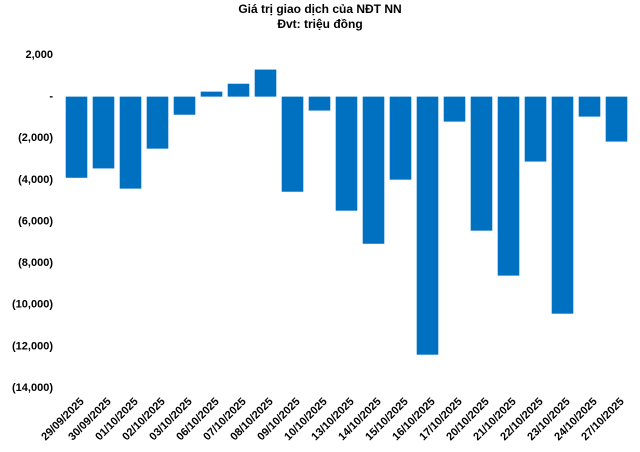 The width and height of the screenshot is (640, 452). Describe the element at coordinates (35, 221) in the screenshot. I see `y-tick-label: (6,000)` at that location.